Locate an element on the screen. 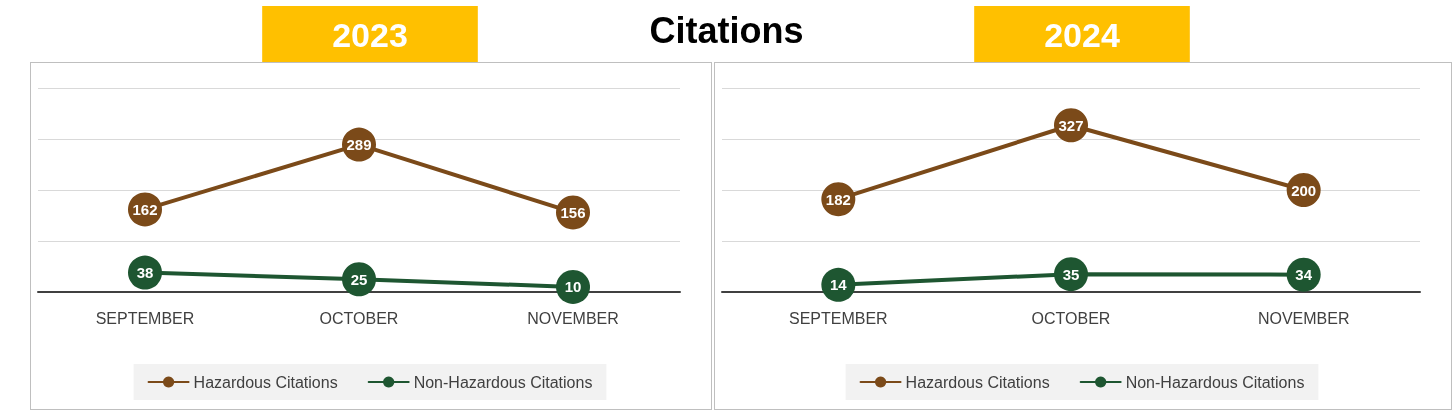  data-label: 289 is located at coordinates (359, 145).